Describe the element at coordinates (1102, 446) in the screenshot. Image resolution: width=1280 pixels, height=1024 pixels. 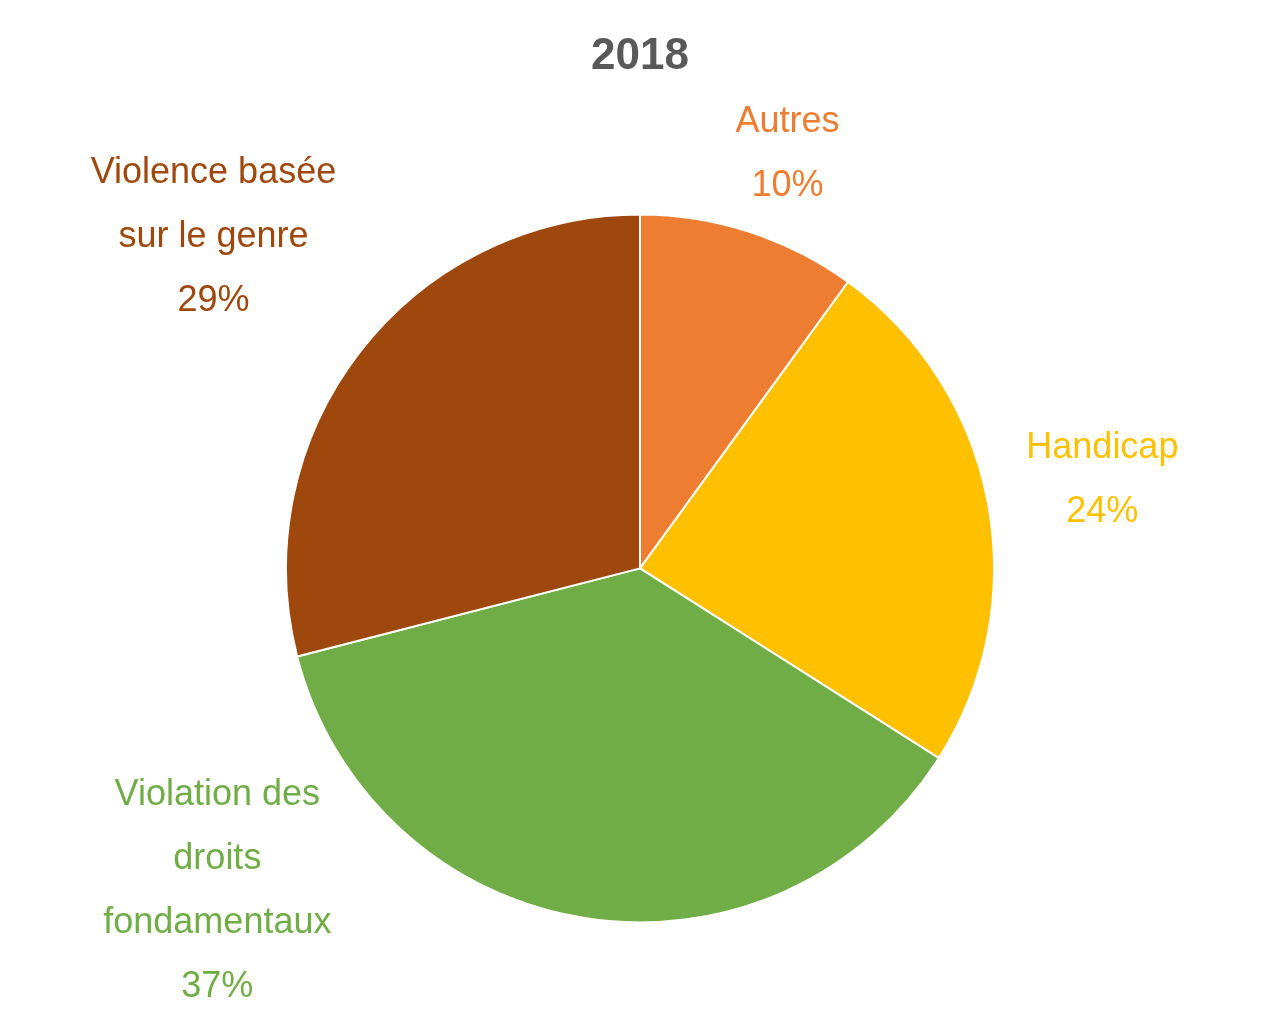
I see `slice-label: Handicap` at that location.